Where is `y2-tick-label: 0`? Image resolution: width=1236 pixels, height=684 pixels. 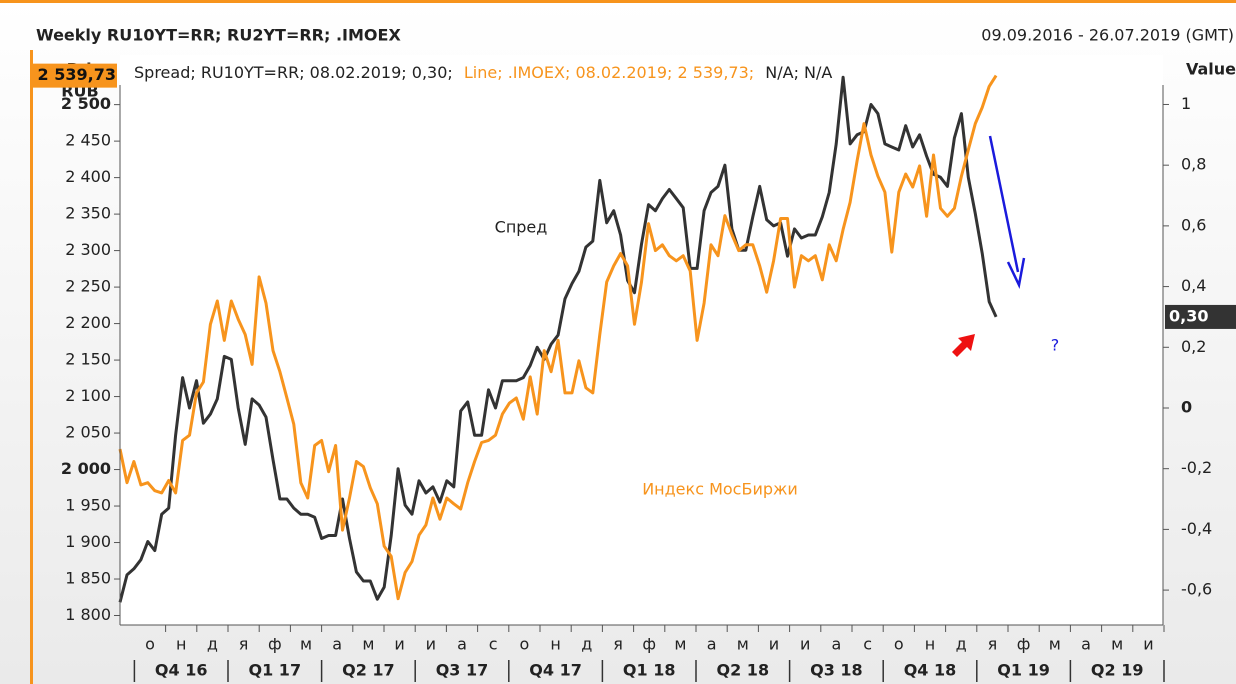
y2-tick-label: 0 is located at coordinates (1186, 406).